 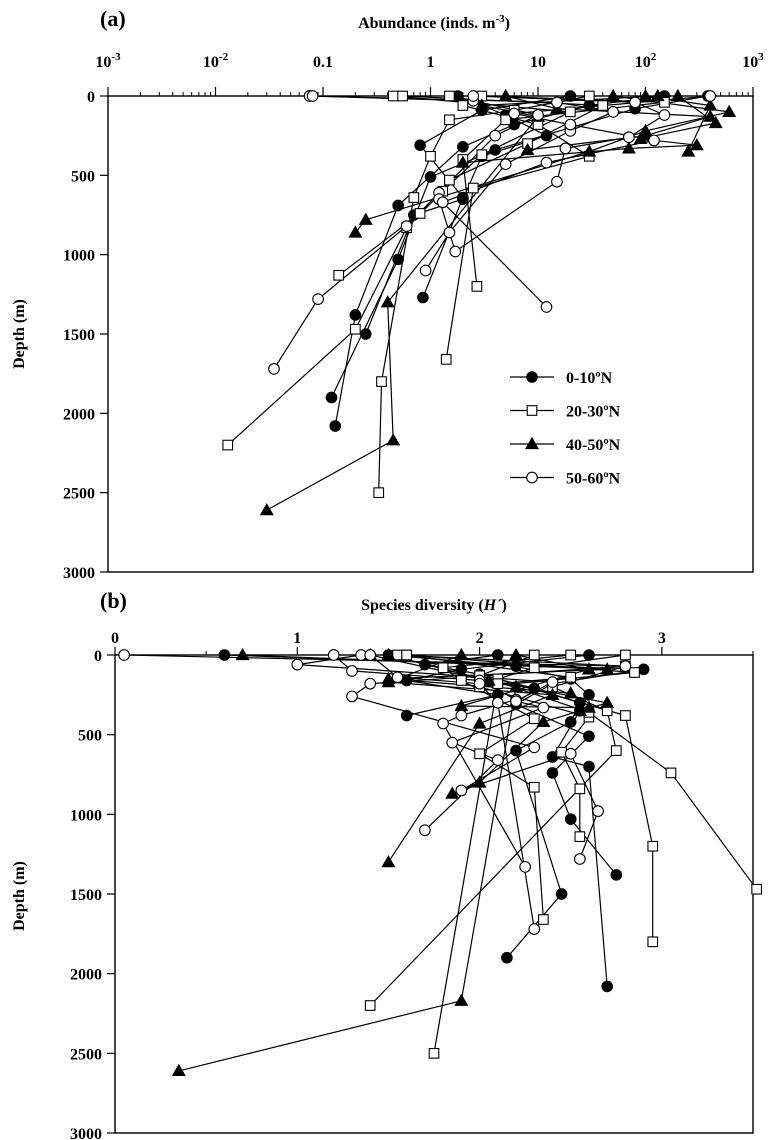 What do you see at coordinates (532, 410) in the screenshot?
I see `legend-marker-20-30-n` at bounding box center [532, 410].